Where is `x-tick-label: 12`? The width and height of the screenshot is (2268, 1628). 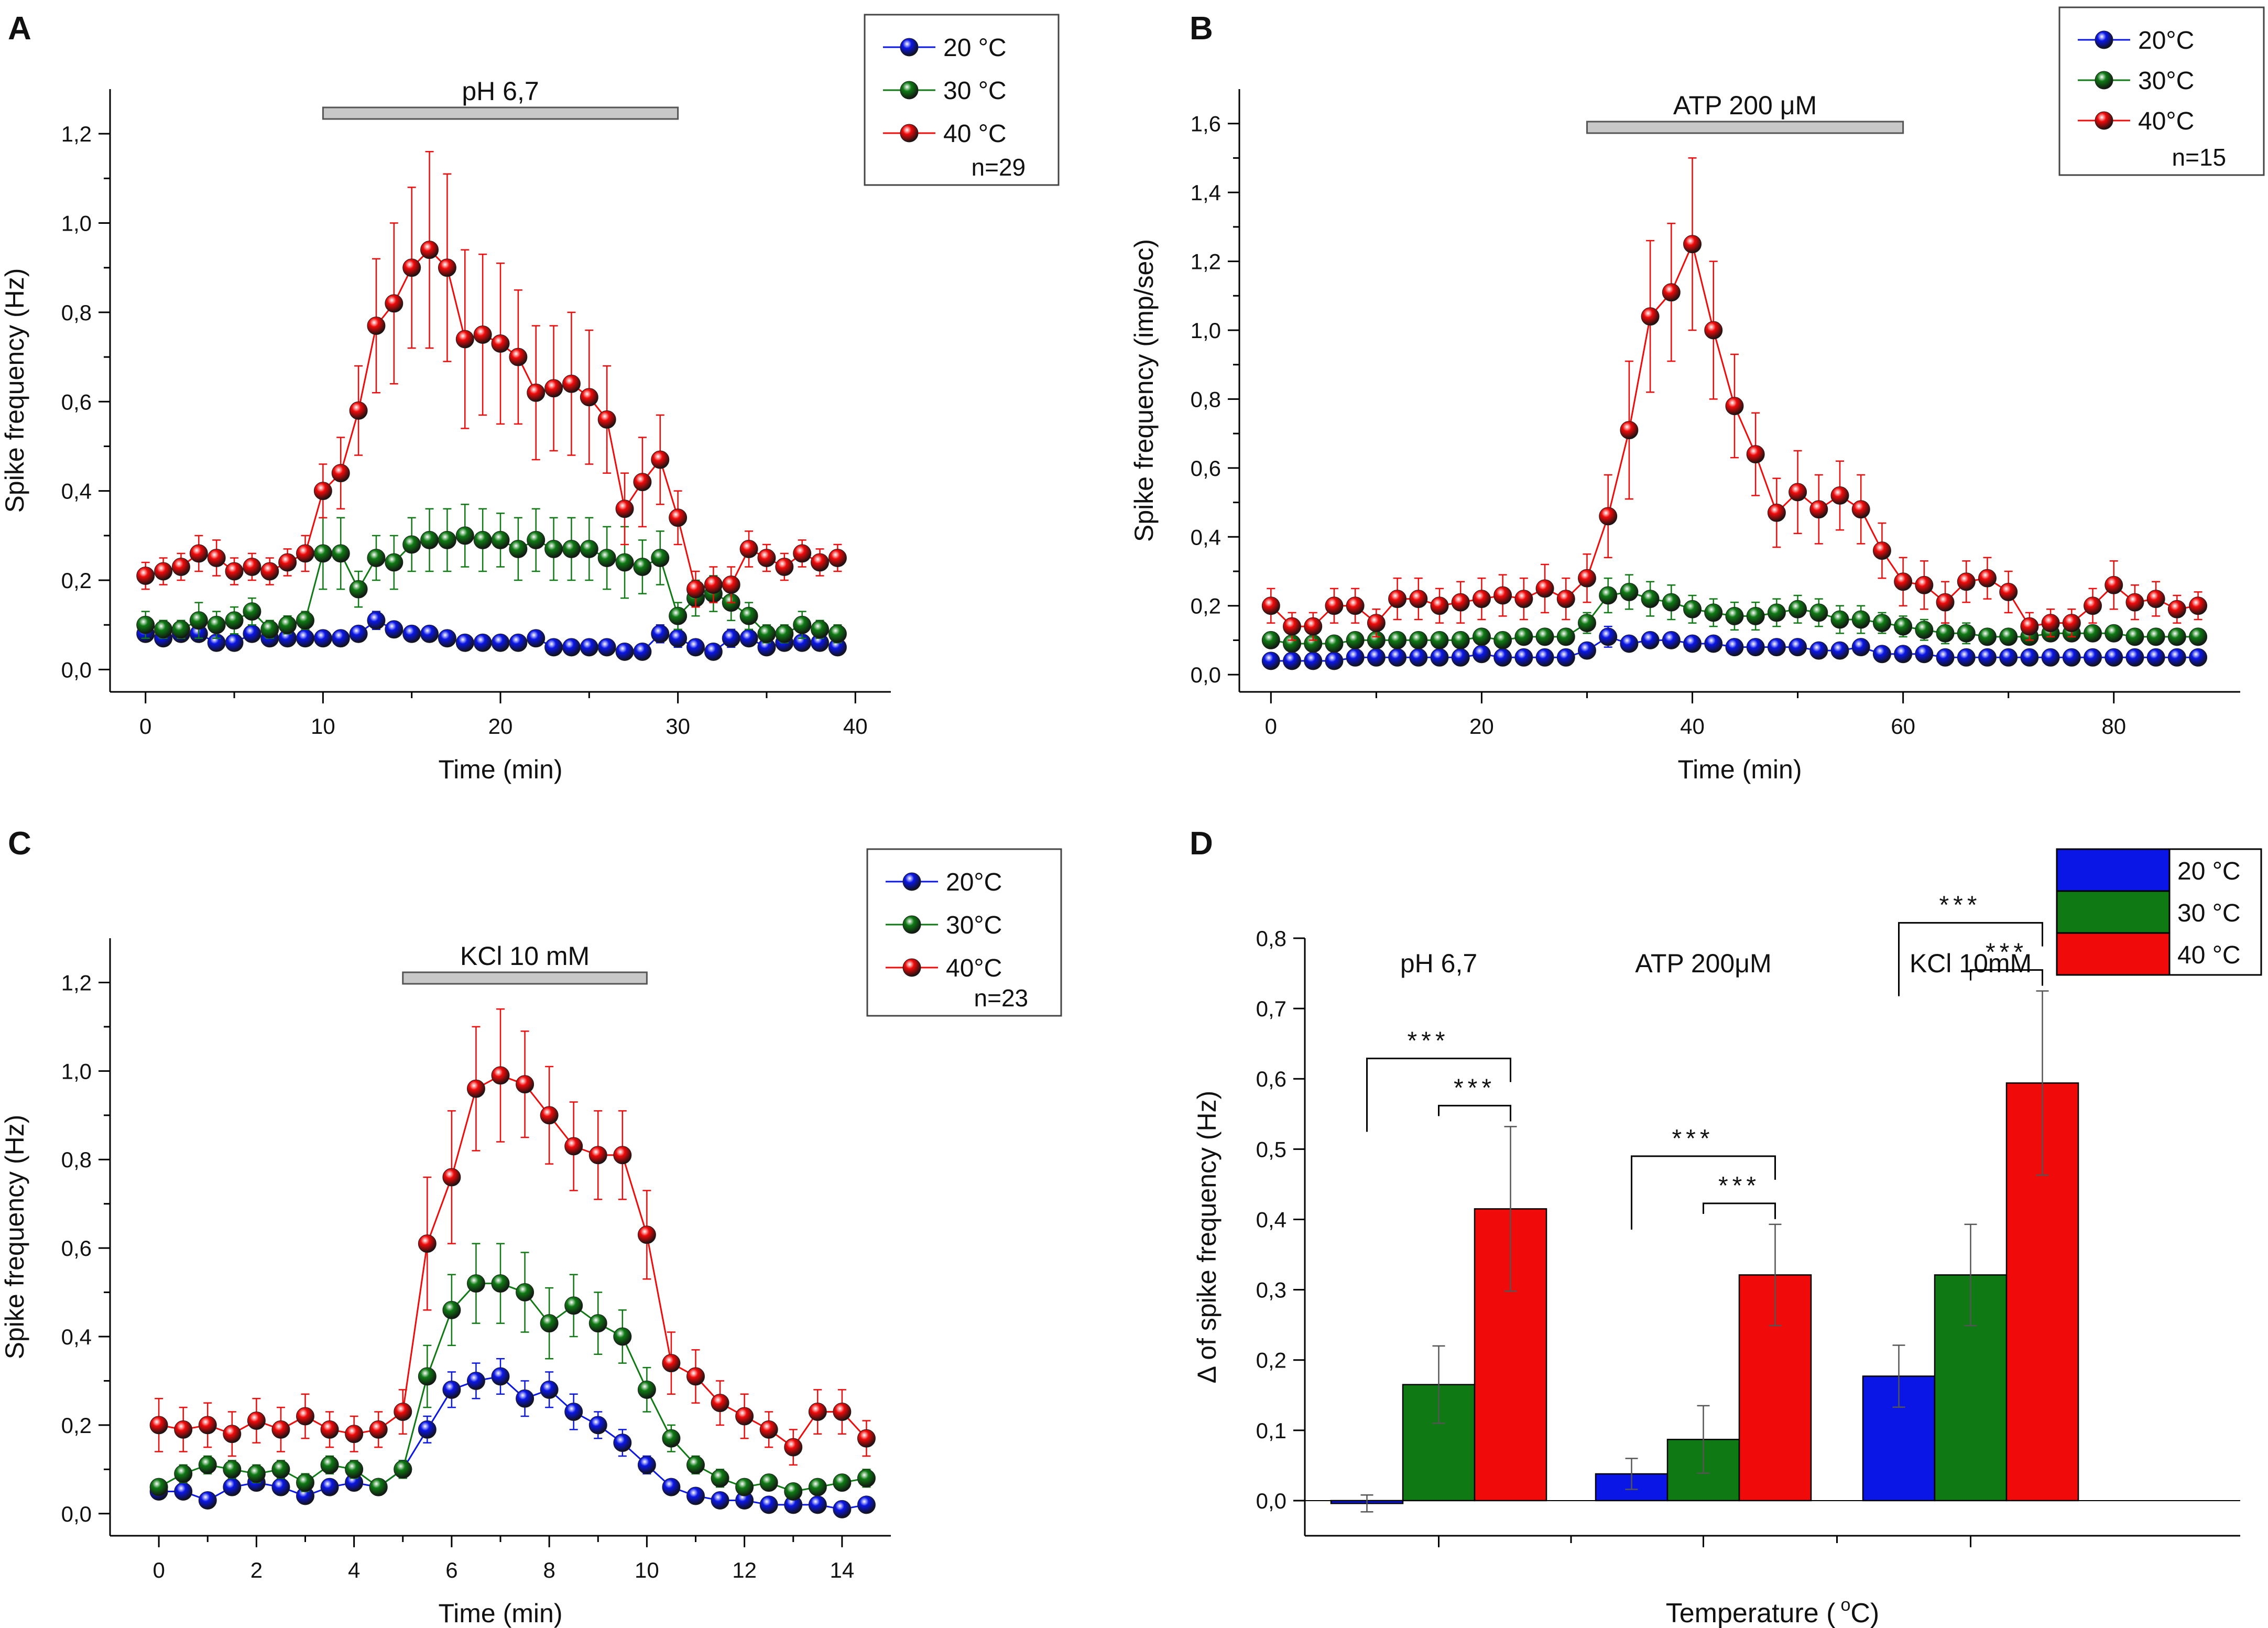 x-tick-label: 12 is located at coordinates (744, 1570).